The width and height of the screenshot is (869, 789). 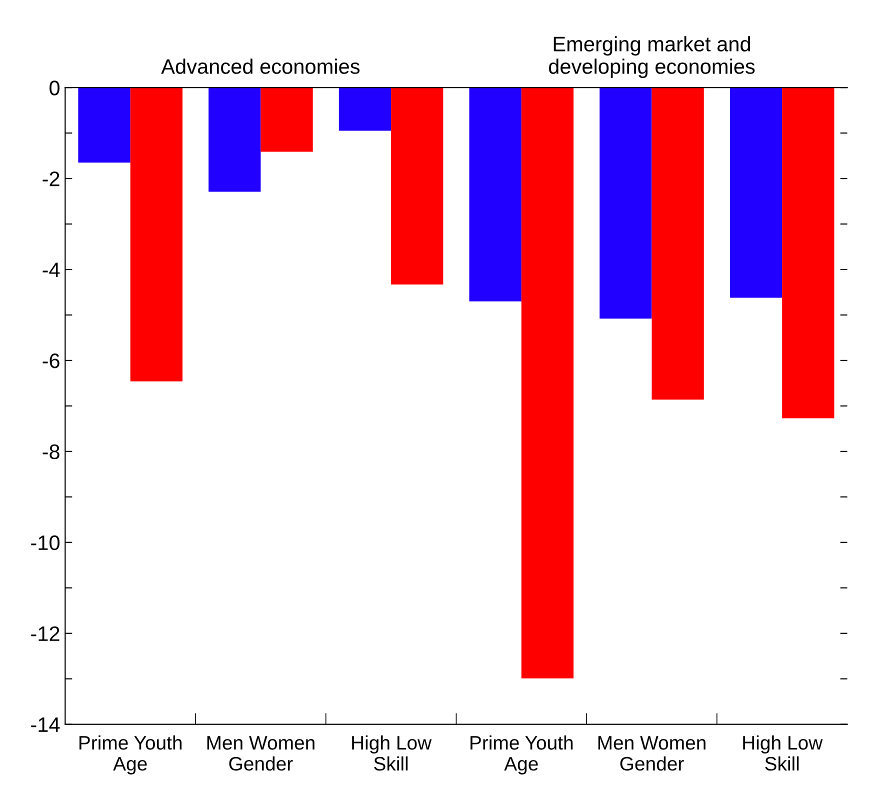 I want to click on y-tick-label: -2, so click(x=51, y=179).